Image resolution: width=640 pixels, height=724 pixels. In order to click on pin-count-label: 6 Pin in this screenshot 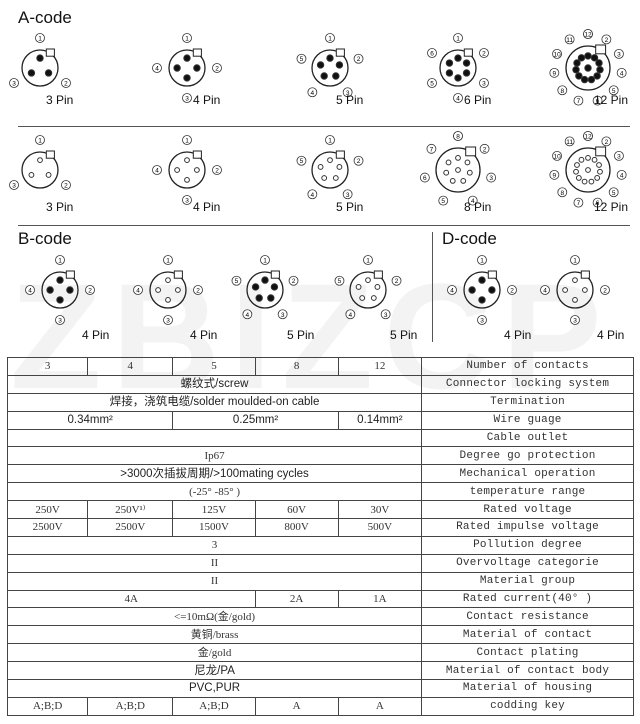, I will do `click(478, 100)`.